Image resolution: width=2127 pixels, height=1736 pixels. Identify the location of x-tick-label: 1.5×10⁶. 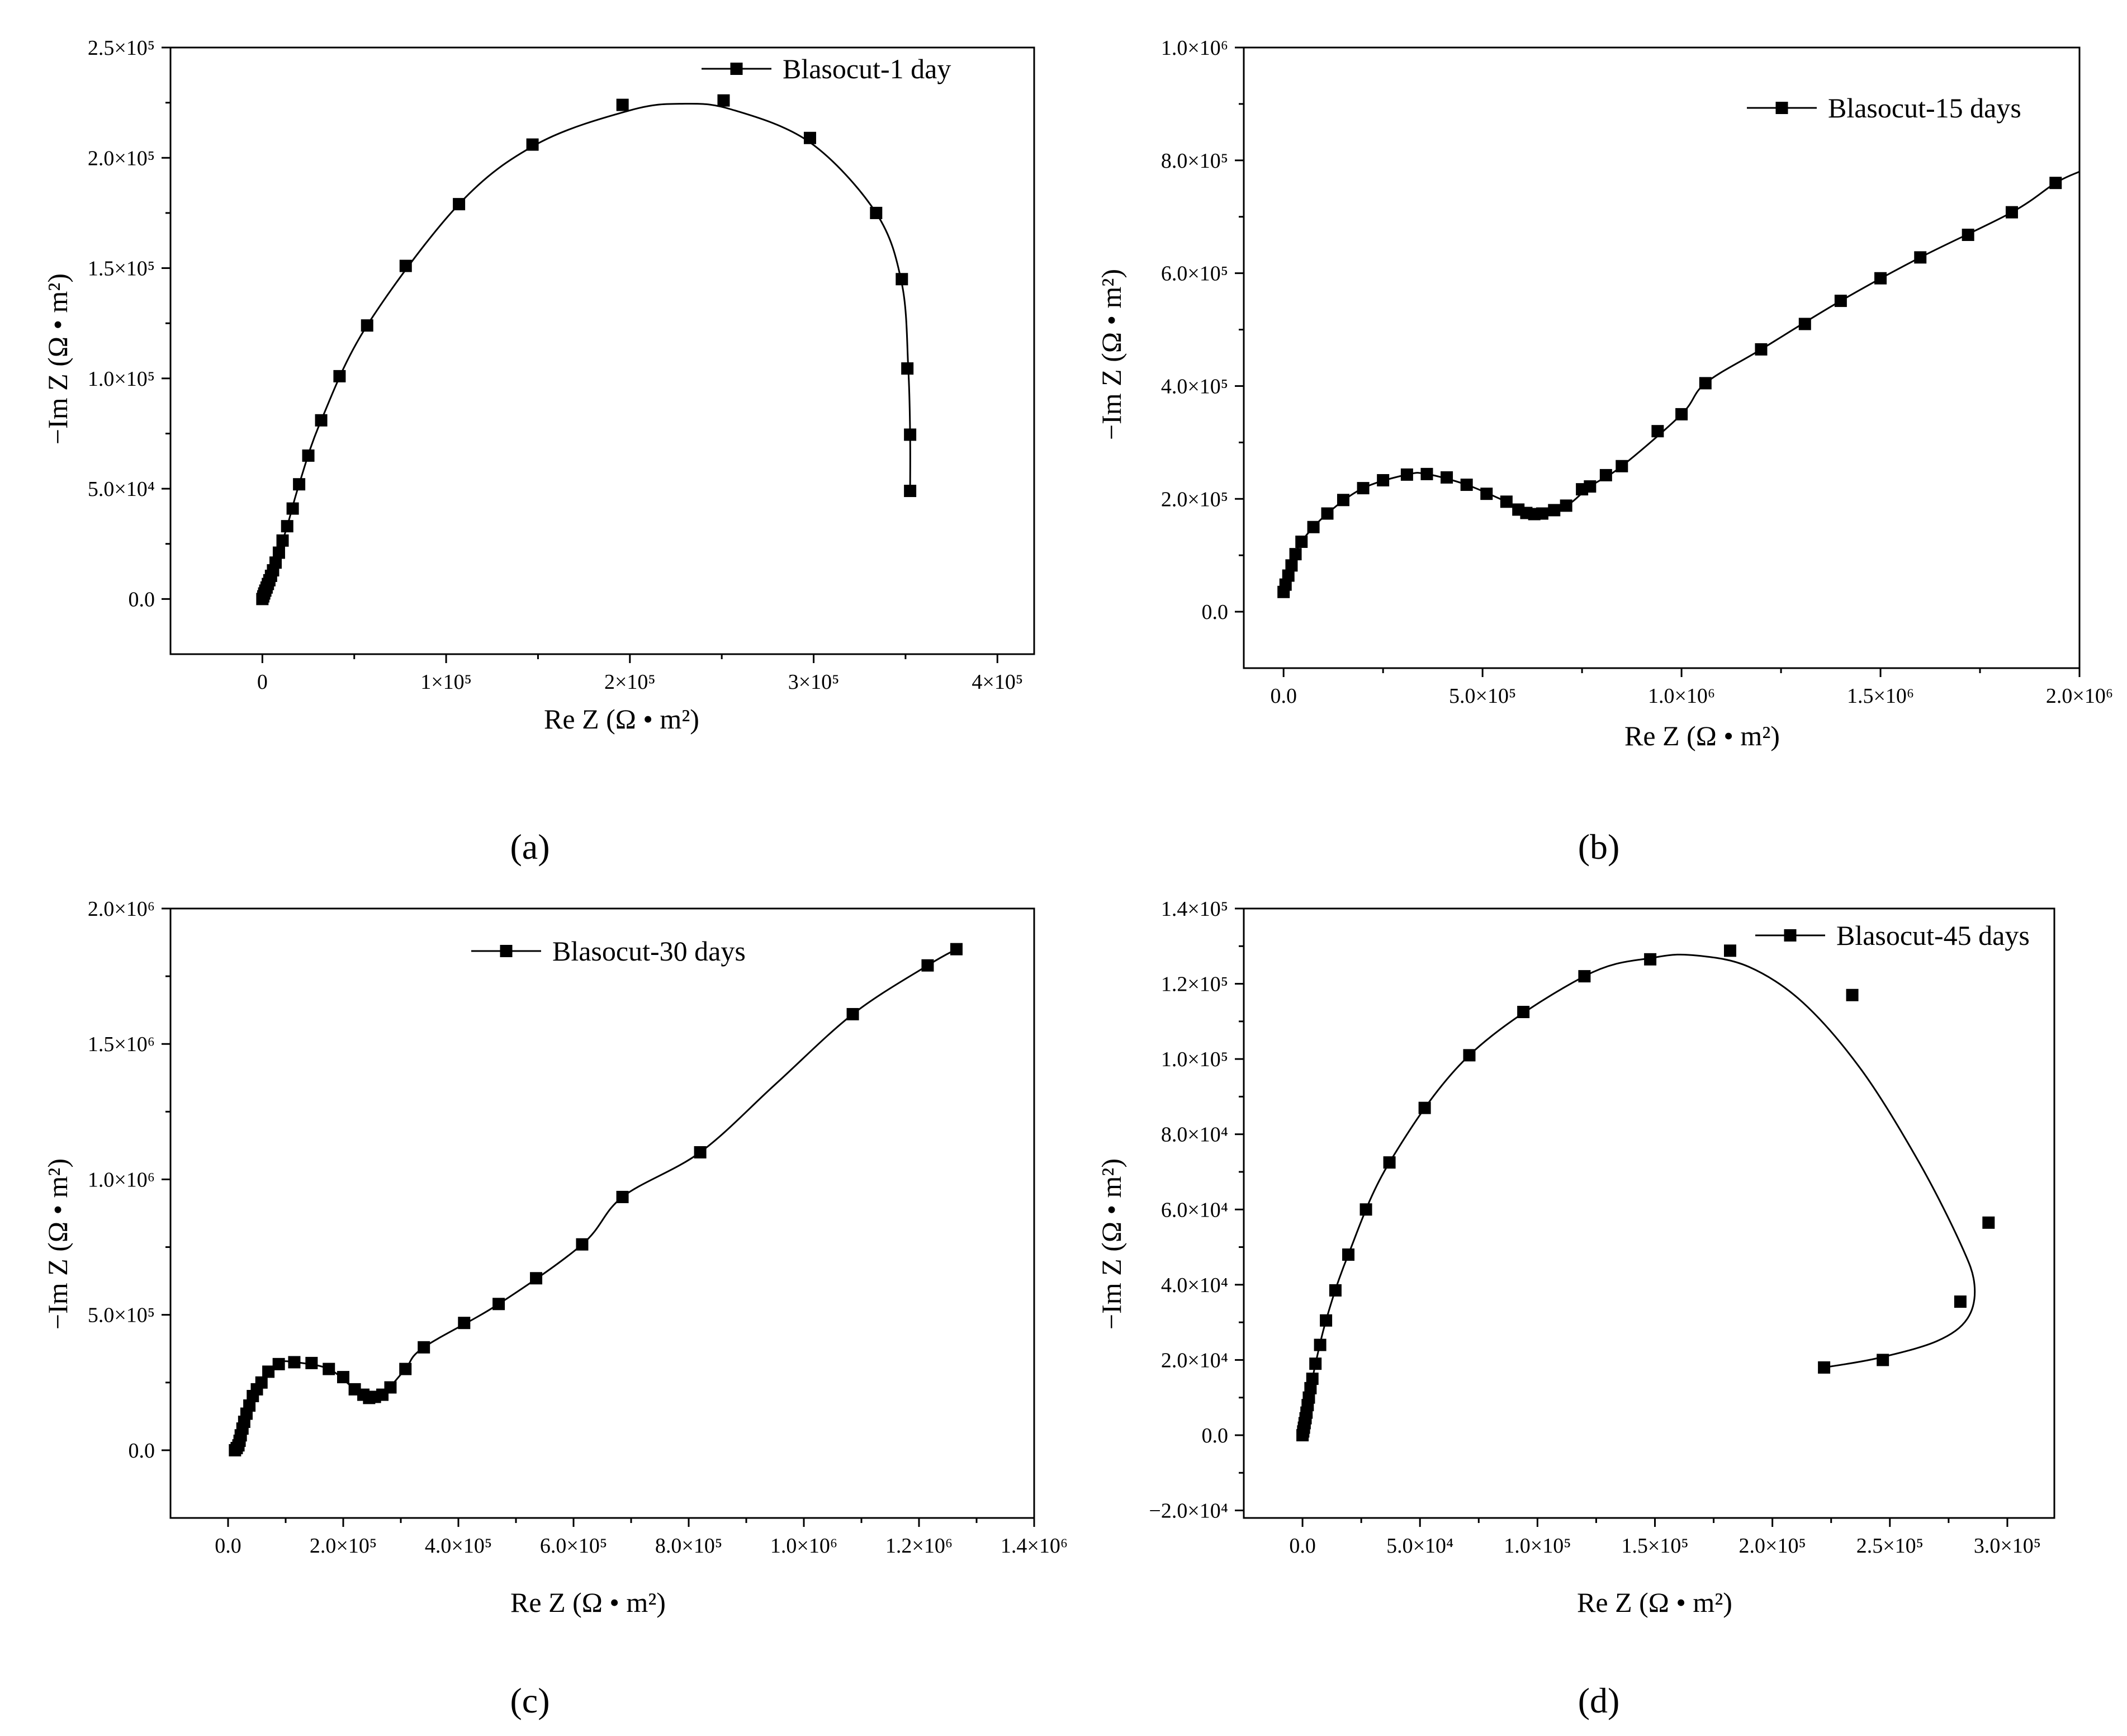
(1880, 696).